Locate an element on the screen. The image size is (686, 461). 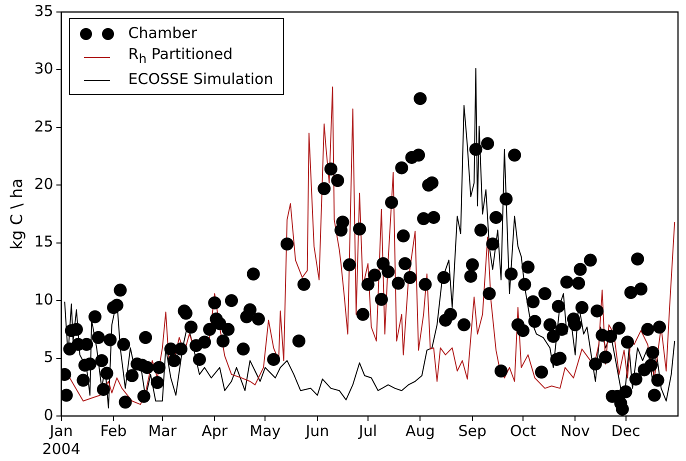
x-tick-label: Aug is located at coordinates (420, 431).